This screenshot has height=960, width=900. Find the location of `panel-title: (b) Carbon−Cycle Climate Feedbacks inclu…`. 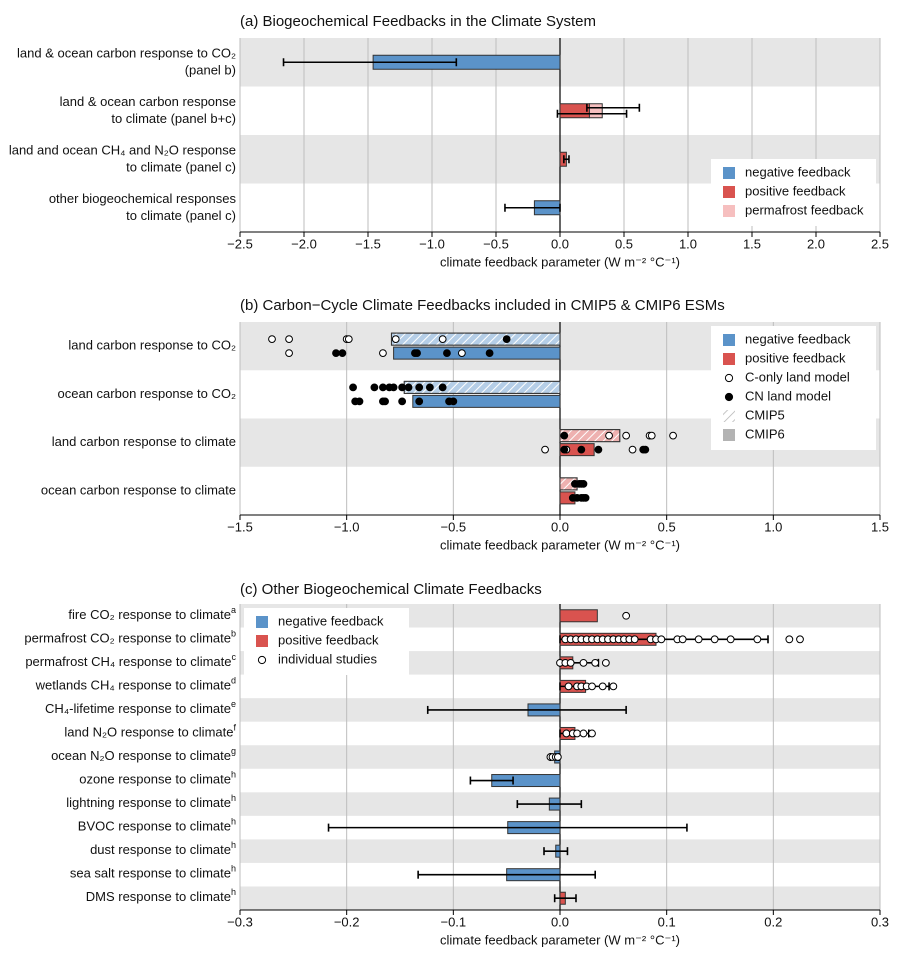

panel-title: (b) Carbon−Cycle Climate Feedbacks inclu… is located at coordinates (482, 305).